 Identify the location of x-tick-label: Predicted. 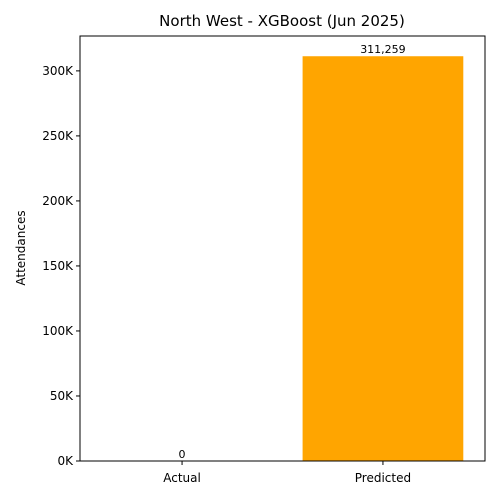
(383, 478).